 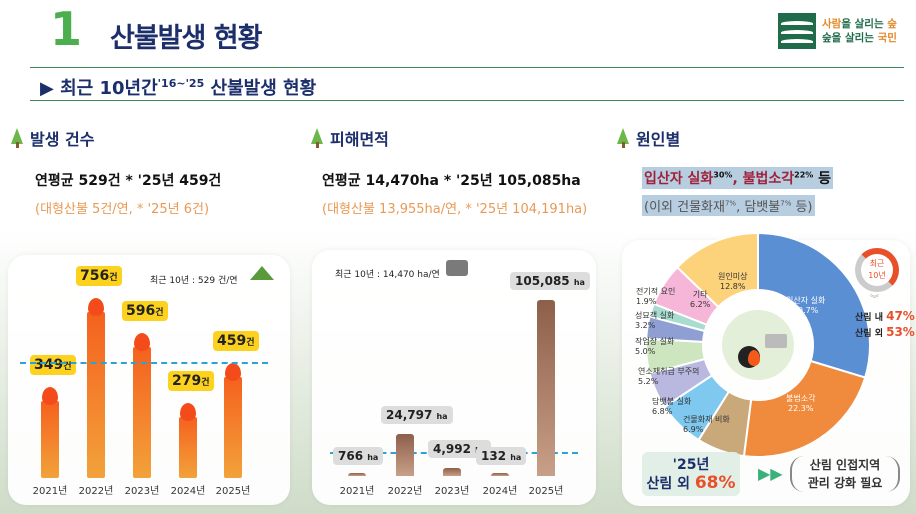 I want to click on donut-label: 성묘객 실화 3.2%, so click(x=655, y=320).